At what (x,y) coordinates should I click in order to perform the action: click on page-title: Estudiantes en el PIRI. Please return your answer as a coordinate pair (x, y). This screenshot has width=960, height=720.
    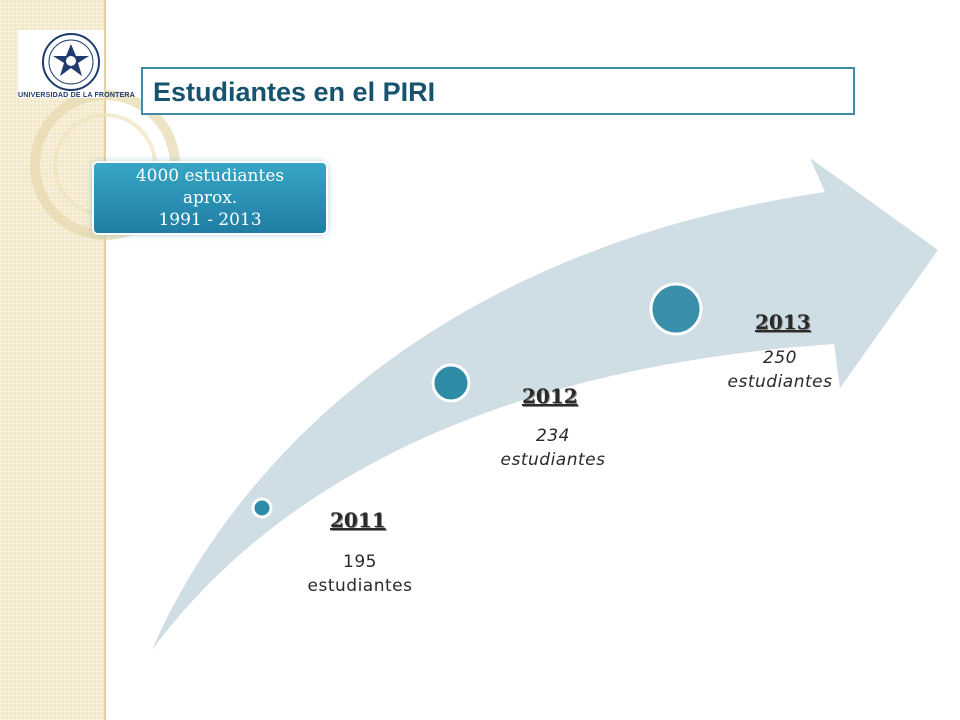
    Looking at the image, I should click on (294, 92).